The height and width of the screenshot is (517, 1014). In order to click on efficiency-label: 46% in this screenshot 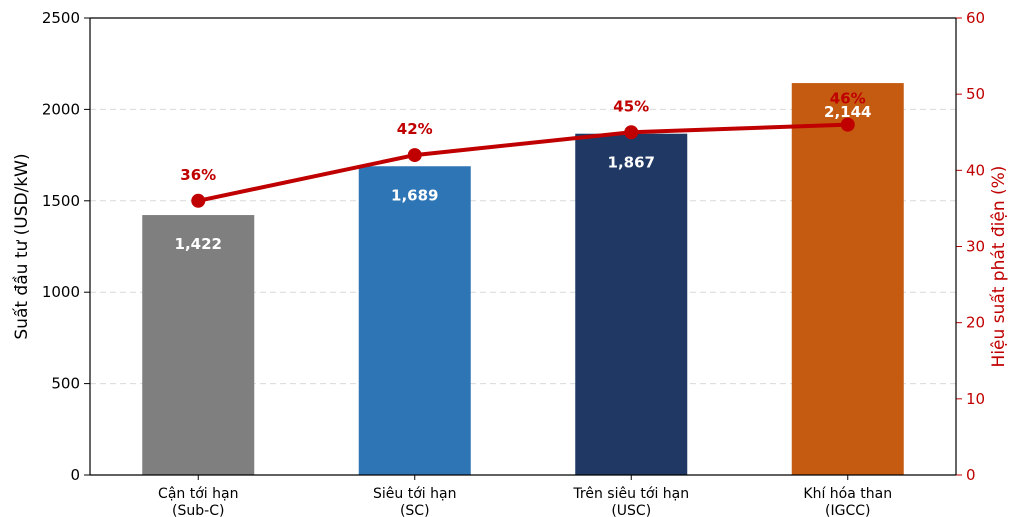, I will do `click(848, 99)`.